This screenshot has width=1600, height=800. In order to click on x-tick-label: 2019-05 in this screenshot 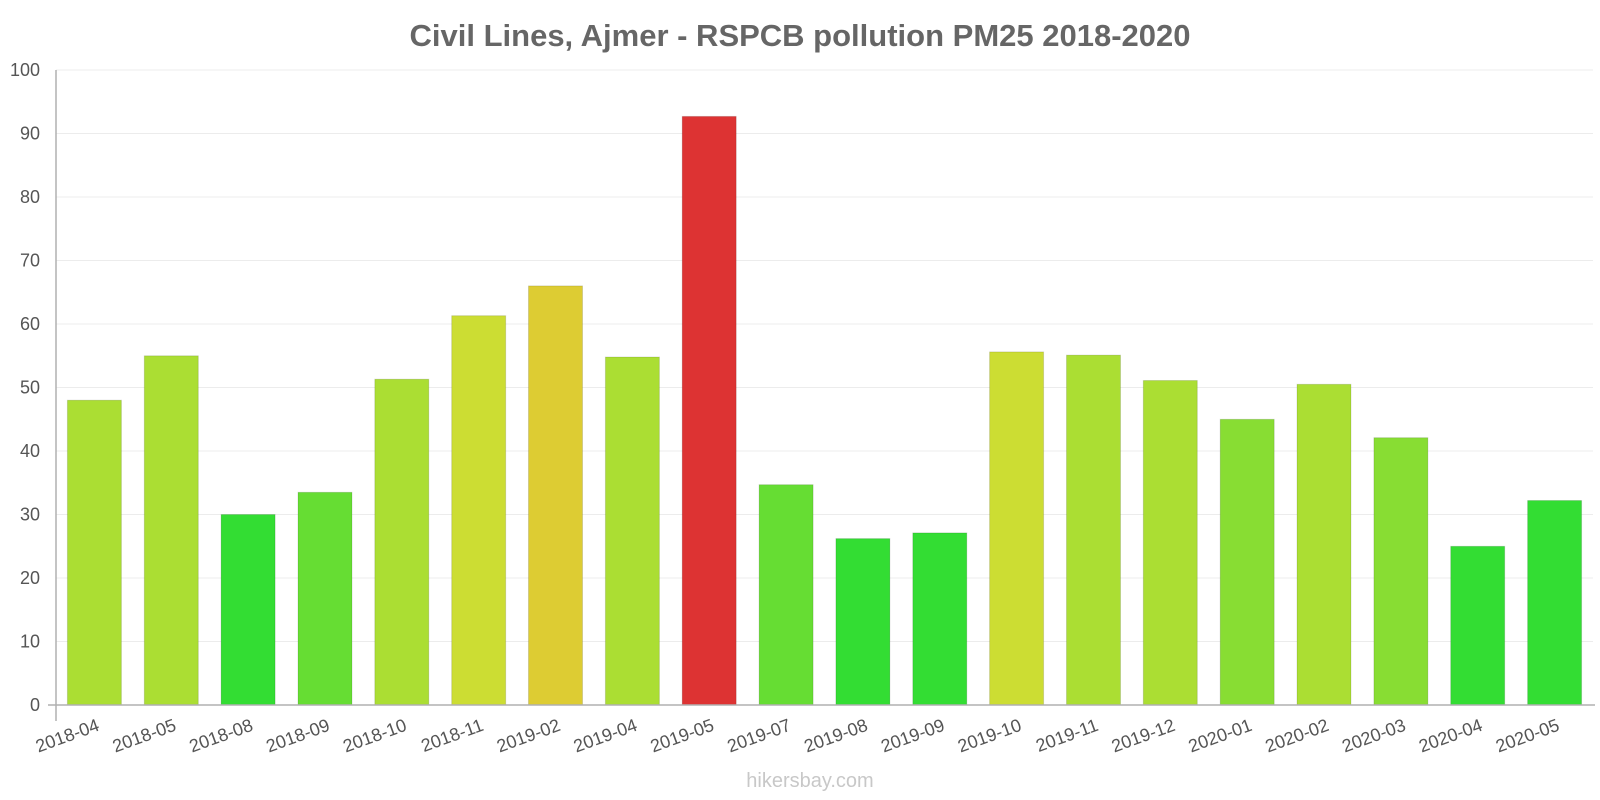, I will do `click(682, 735)`.